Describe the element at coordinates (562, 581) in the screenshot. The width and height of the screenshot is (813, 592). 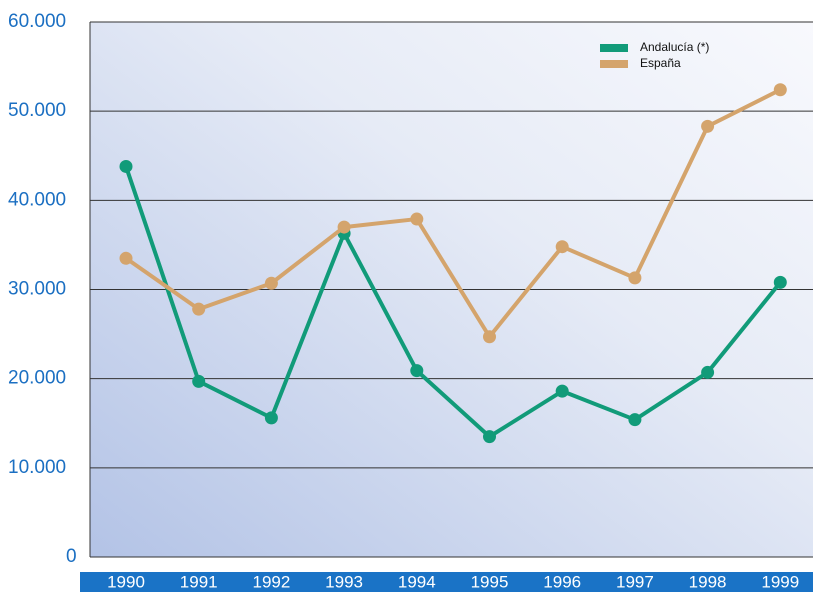
I see `x-tick-label: 1996` at that location.